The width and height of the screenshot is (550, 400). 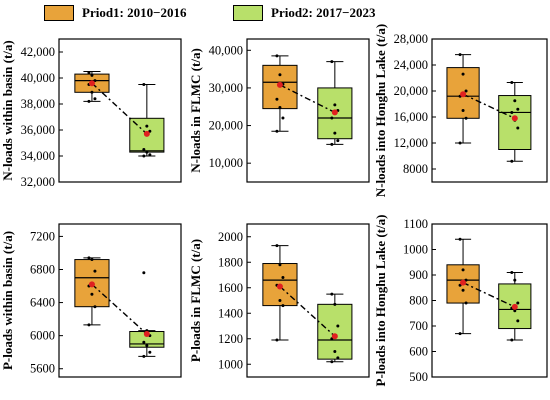 What do you see at coordinates (38, 52) in the screenshot?
I see `y-tick-label: 42,000` at bounding box center [38, 52].